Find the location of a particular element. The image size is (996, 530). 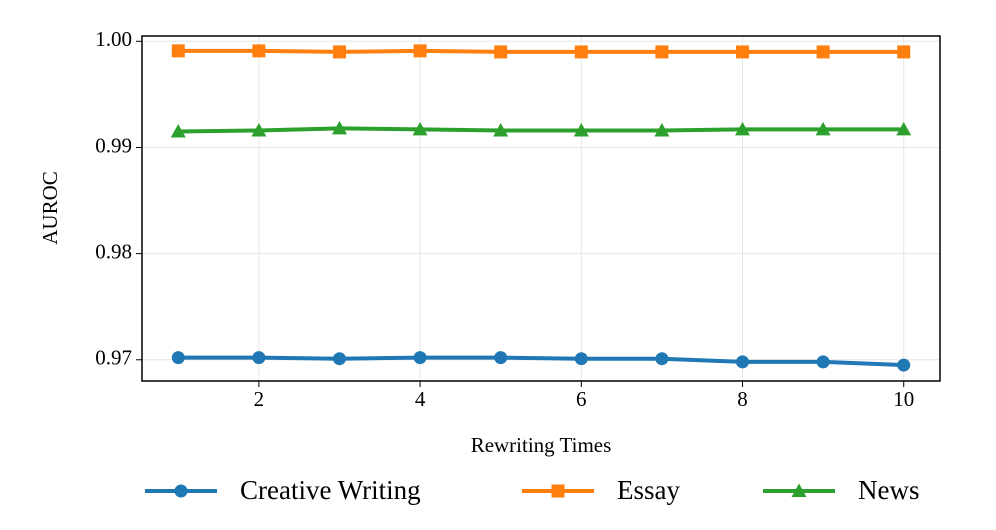

x-tick-label: 6 is located at coordinates (581, 399).